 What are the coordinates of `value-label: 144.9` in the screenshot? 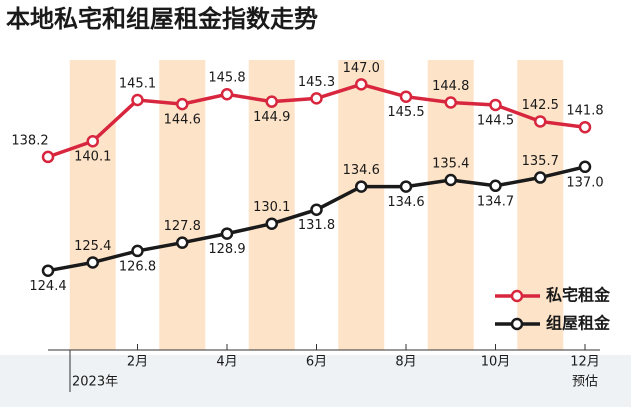 It's located at (271, 117).